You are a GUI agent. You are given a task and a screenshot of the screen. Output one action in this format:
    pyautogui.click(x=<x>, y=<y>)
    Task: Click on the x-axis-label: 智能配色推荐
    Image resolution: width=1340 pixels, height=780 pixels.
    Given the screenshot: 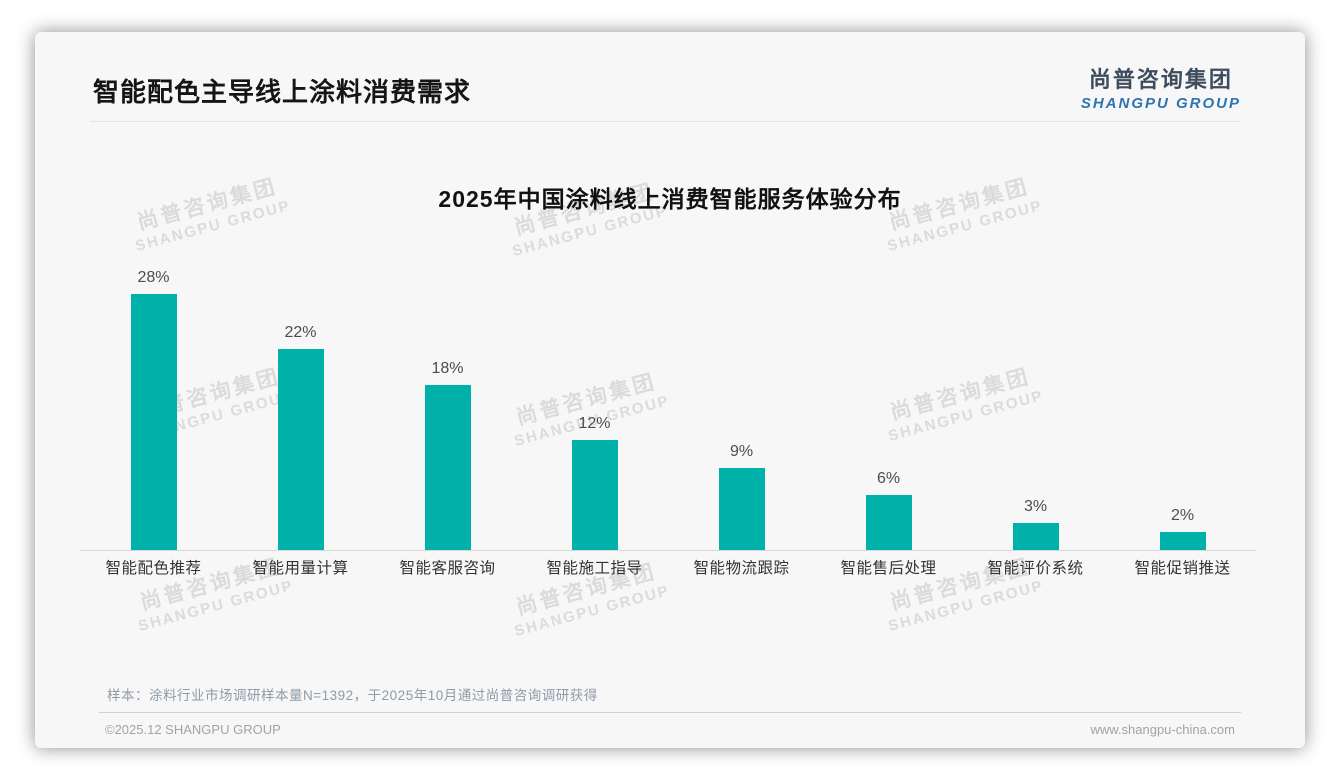 What is the action you would take?
    pyautogui.click(x=153, y=568)
    